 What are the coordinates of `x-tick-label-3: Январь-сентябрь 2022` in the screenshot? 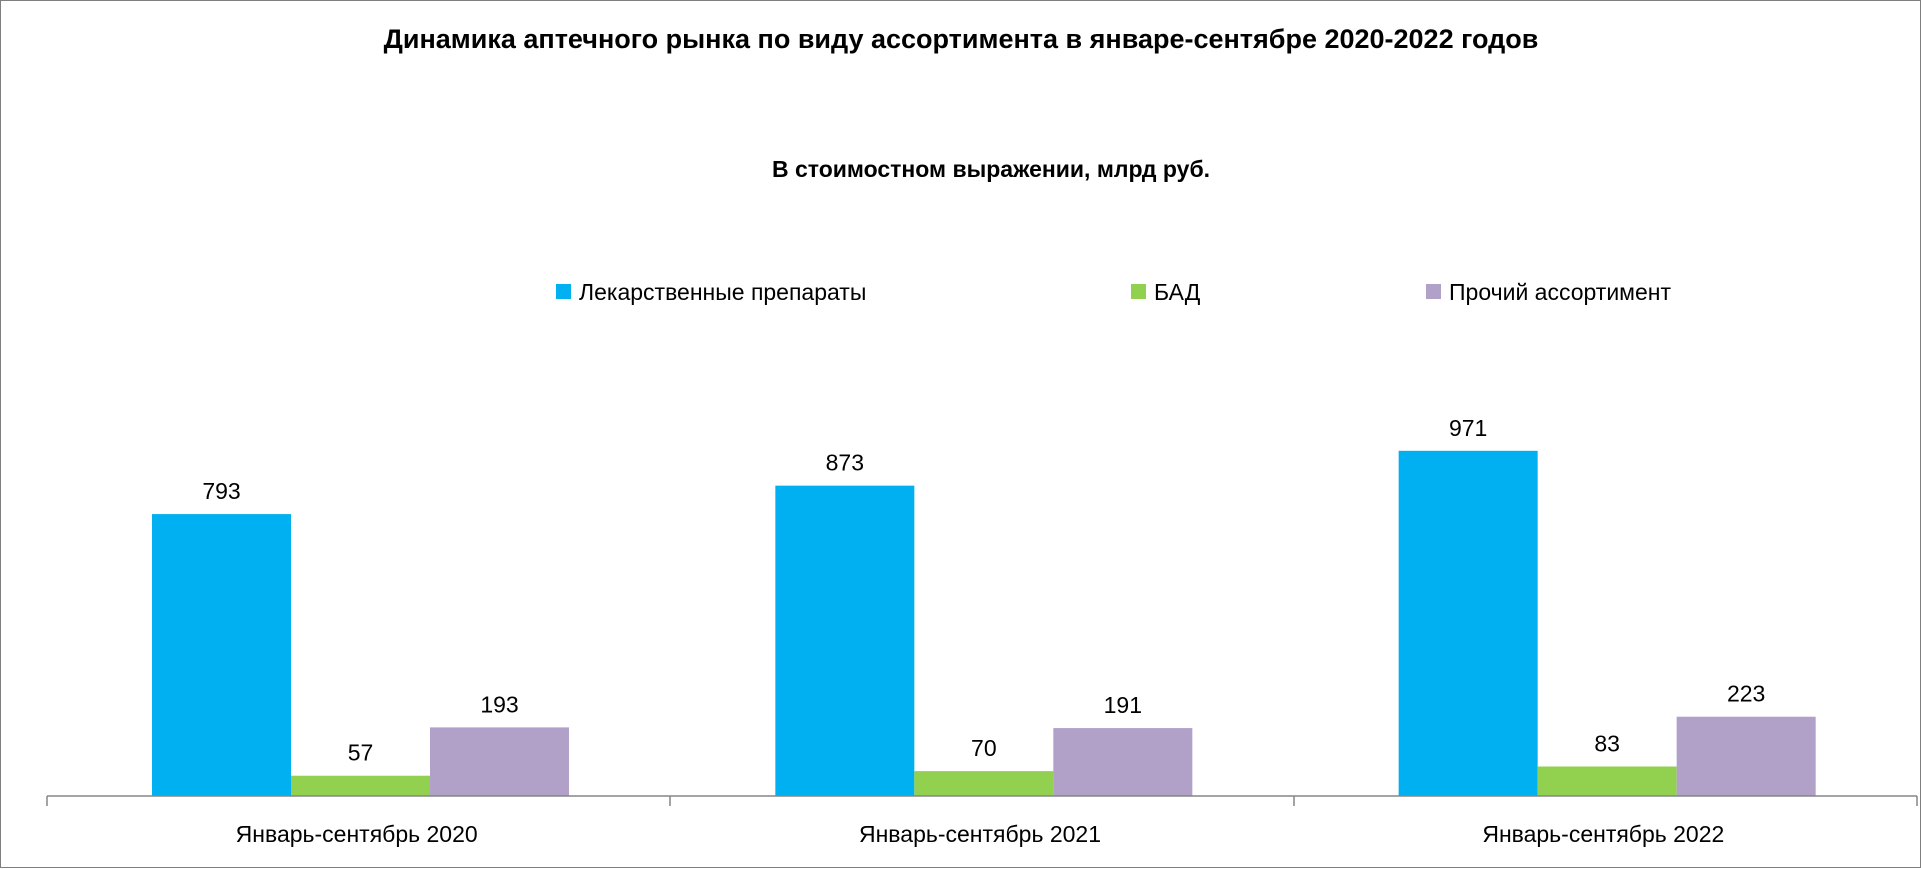 It's located at (1603, 834).